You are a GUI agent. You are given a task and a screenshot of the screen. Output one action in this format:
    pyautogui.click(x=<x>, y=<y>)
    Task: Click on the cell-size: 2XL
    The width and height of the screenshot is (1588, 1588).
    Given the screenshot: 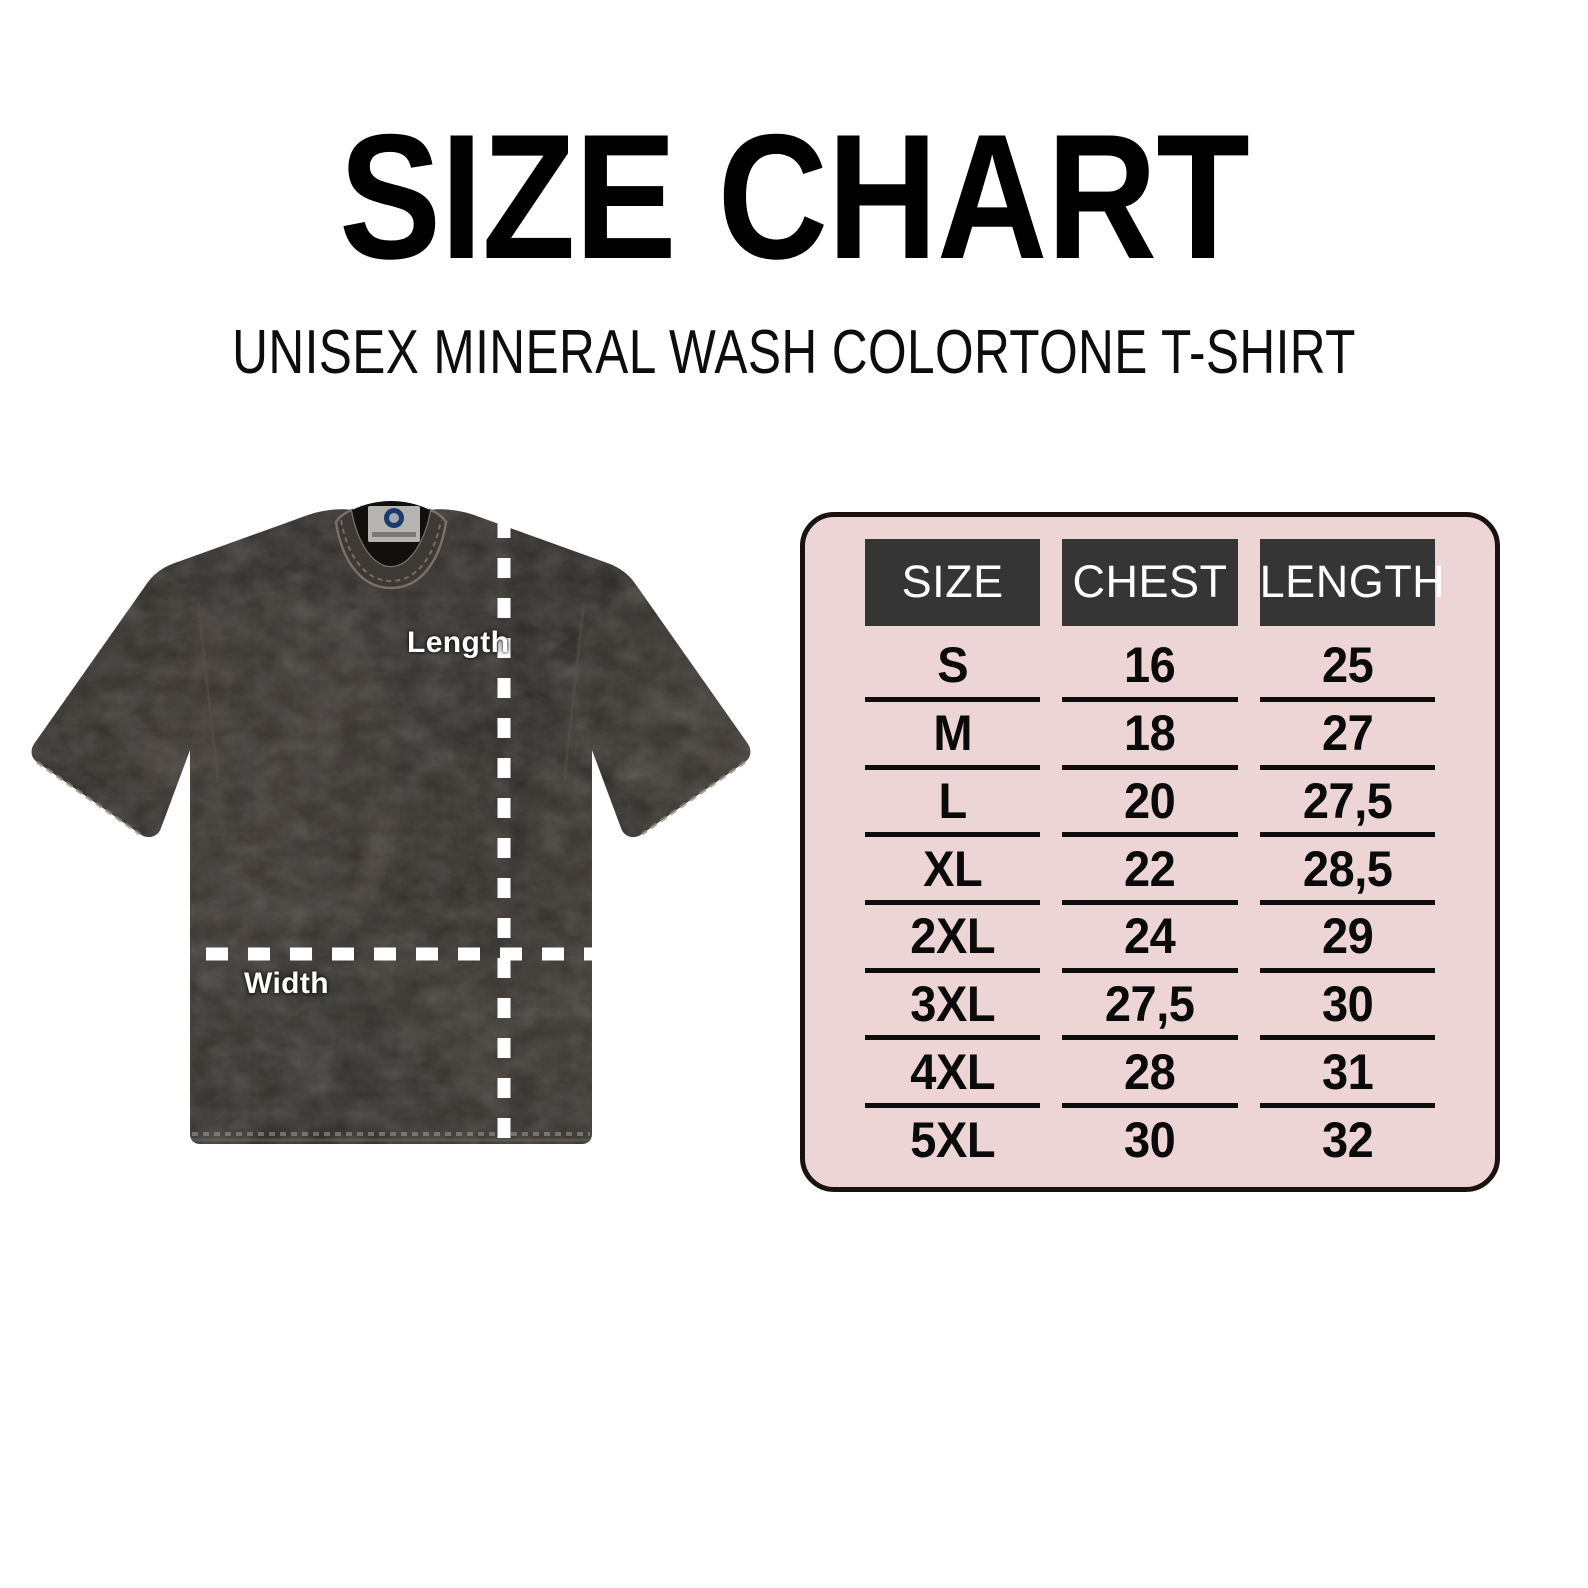 What is the action you would take?
    pyautogui.click(x=953, y=934)
    